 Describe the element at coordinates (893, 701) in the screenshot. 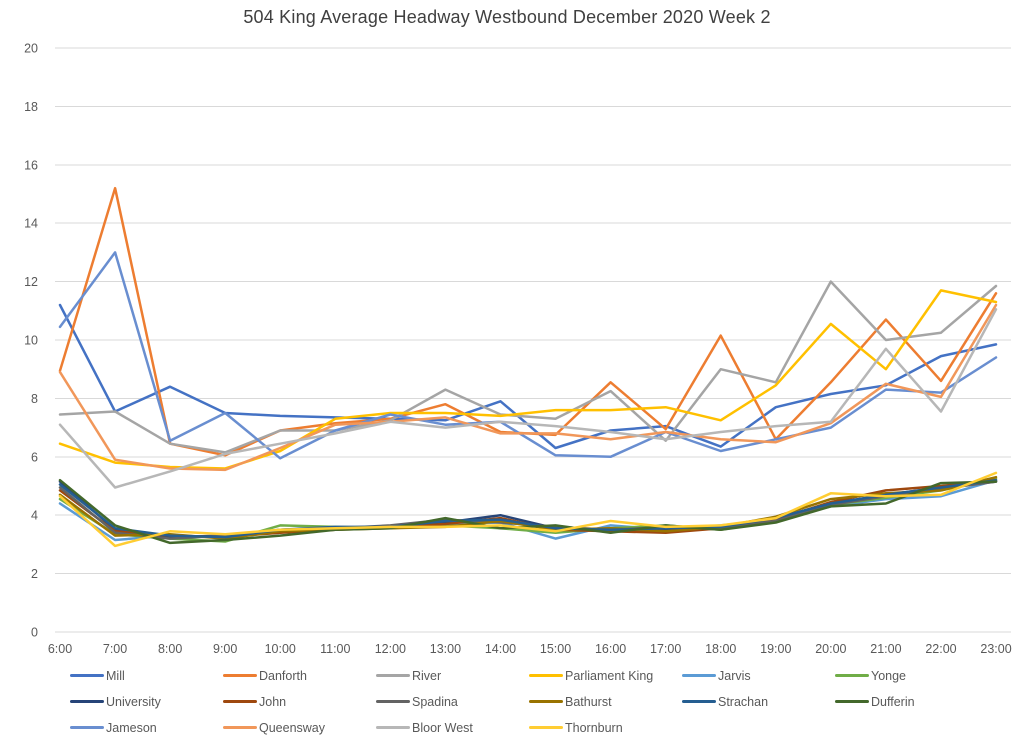

I see `legend-label: Dufferin` at that location.